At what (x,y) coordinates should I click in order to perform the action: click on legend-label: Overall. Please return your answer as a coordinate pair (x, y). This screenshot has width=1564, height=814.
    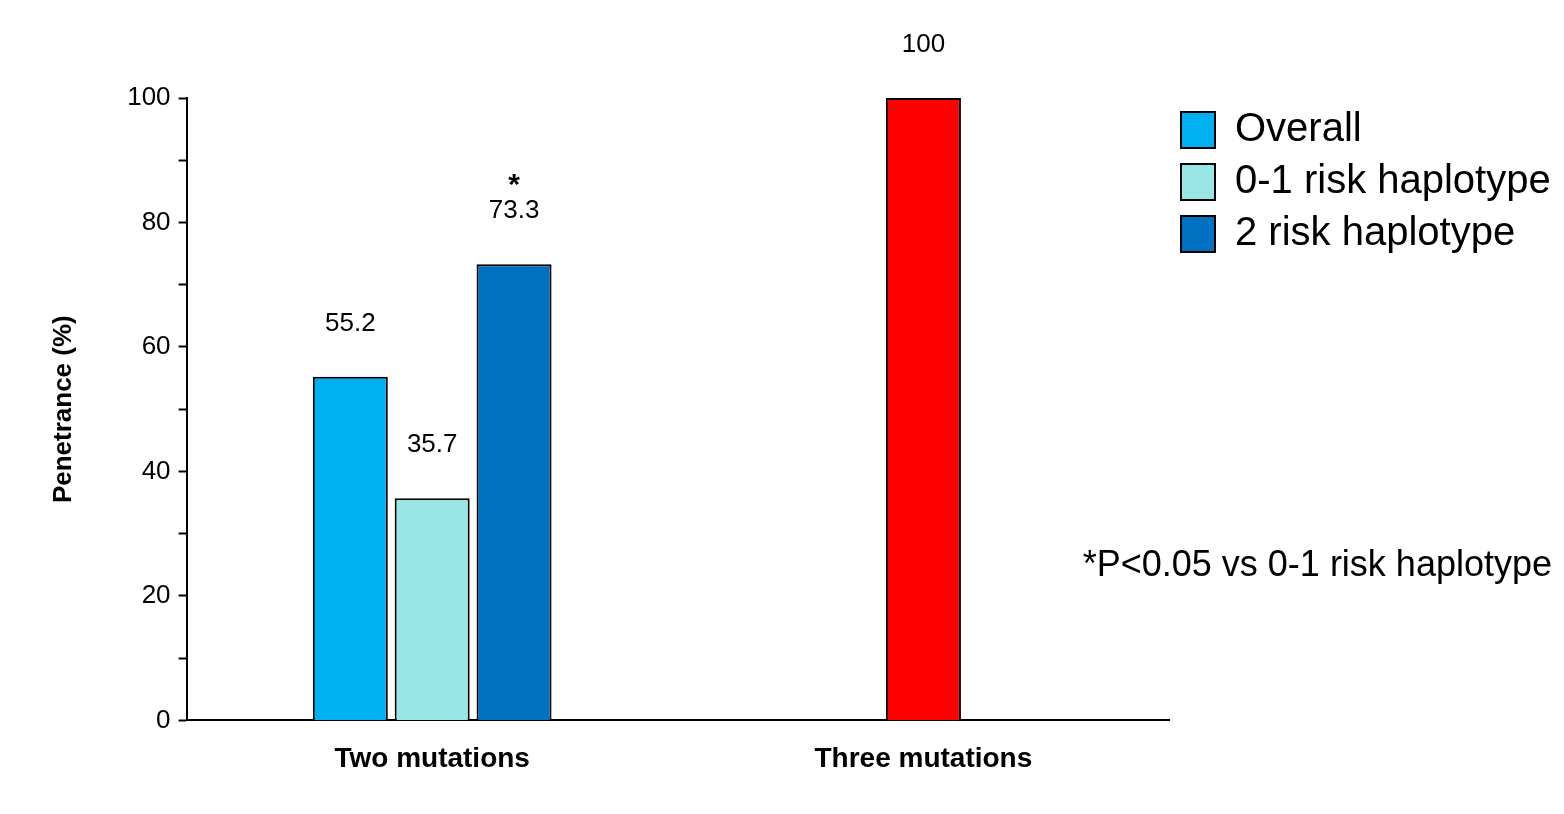
    Looking at the image, I should click on (1298, 127).